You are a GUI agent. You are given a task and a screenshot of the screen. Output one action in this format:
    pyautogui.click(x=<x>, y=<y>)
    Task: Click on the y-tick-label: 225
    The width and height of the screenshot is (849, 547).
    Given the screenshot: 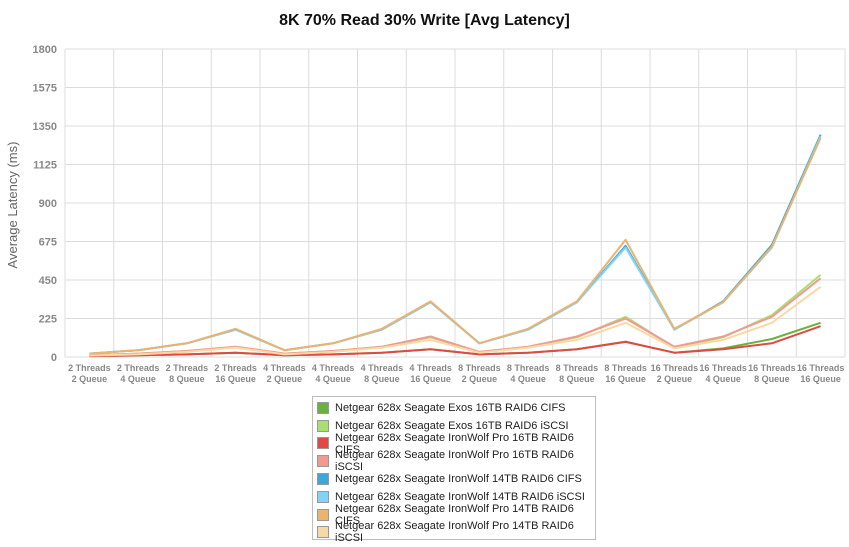 What is the action you would take?
    pyautogui.click(x=48, y=320)
    